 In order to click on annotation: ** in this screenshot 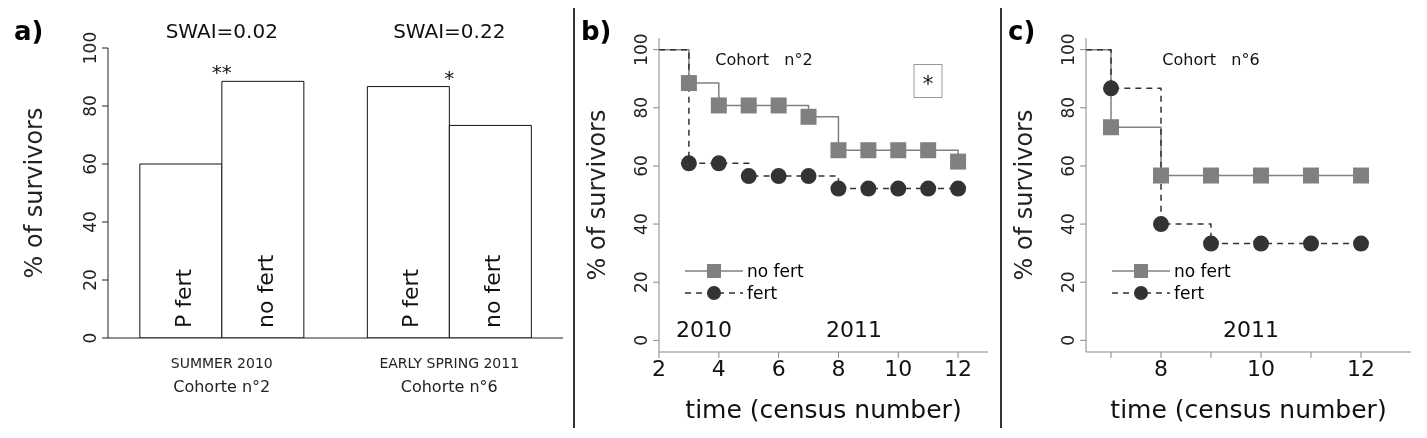, I will do `click(221, 72)`.